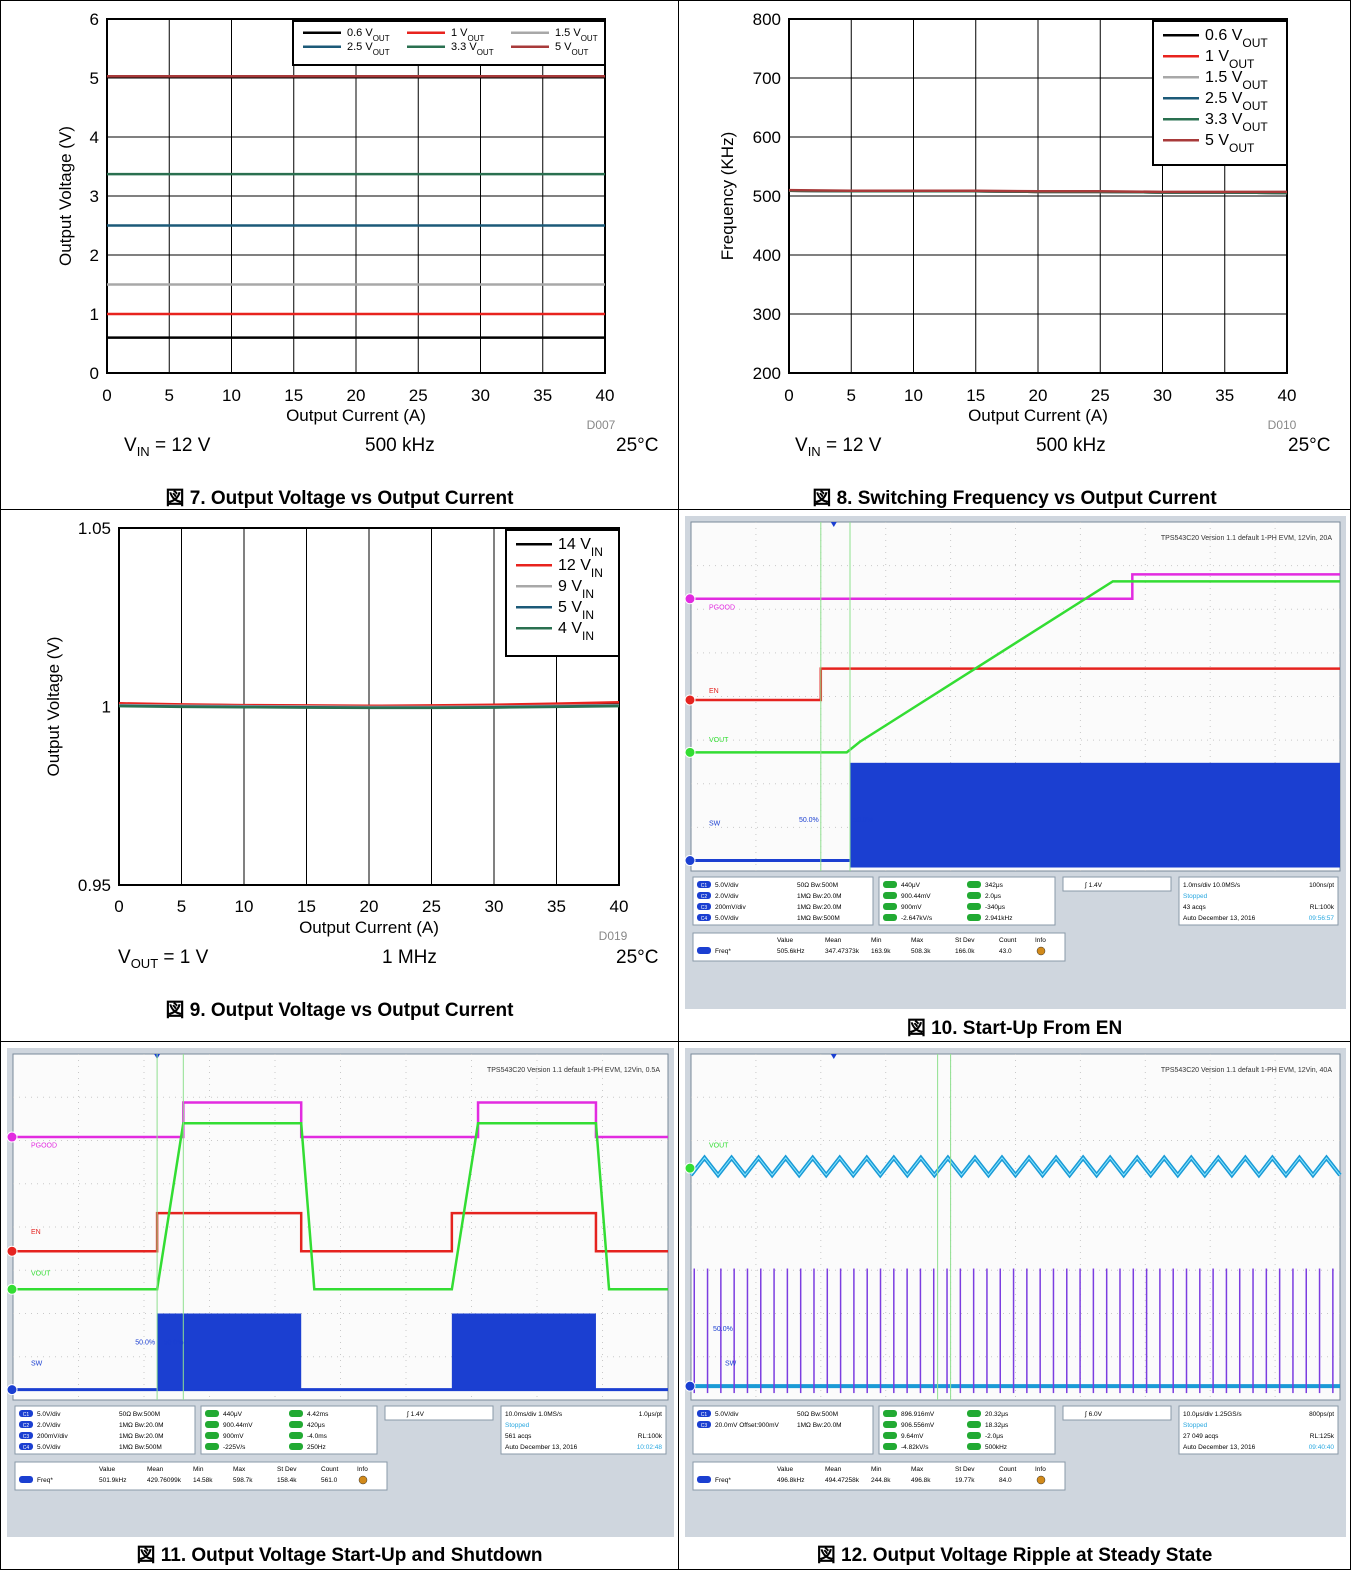 Image resolution: width=1351 pixels, height=1570 pixels. What do you see at coordinates (918, 1414) in the screenshot?
I see `cursor-value: 896.916mV` at bounding box center [918, 1414].